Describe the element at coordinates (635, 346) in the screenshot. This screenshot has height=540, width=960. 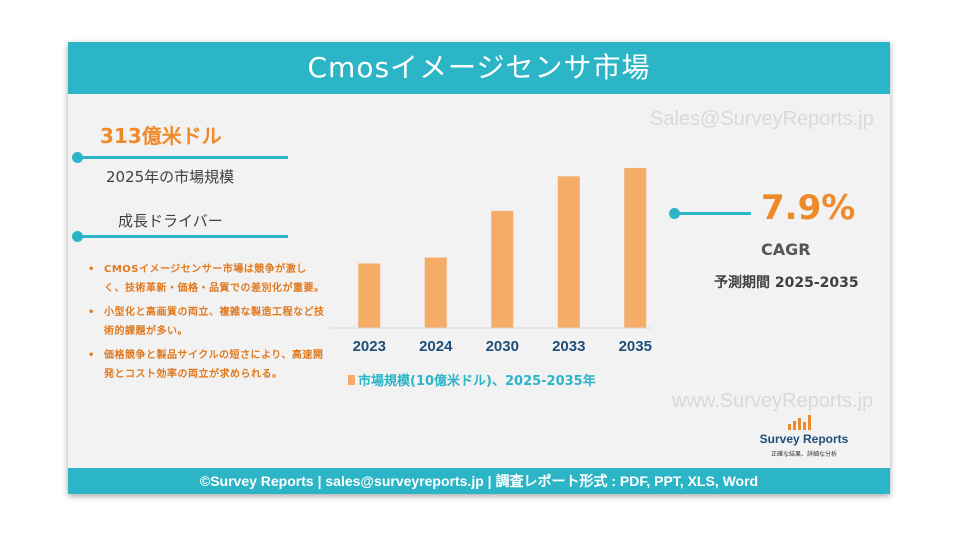
I see `x-tick-label: 2035` at that location.